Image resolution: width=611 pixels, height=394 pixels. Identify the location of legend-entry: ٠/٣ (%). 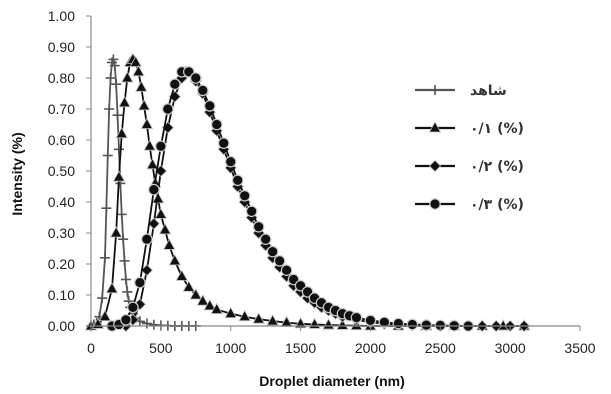
(469, 205).